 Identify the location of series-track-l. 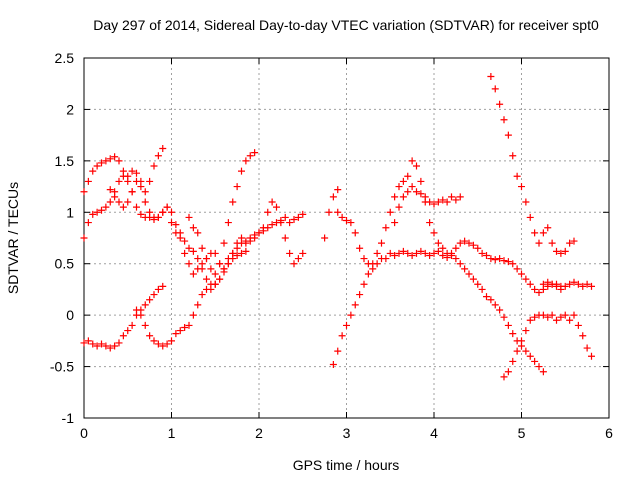
(547, 346).